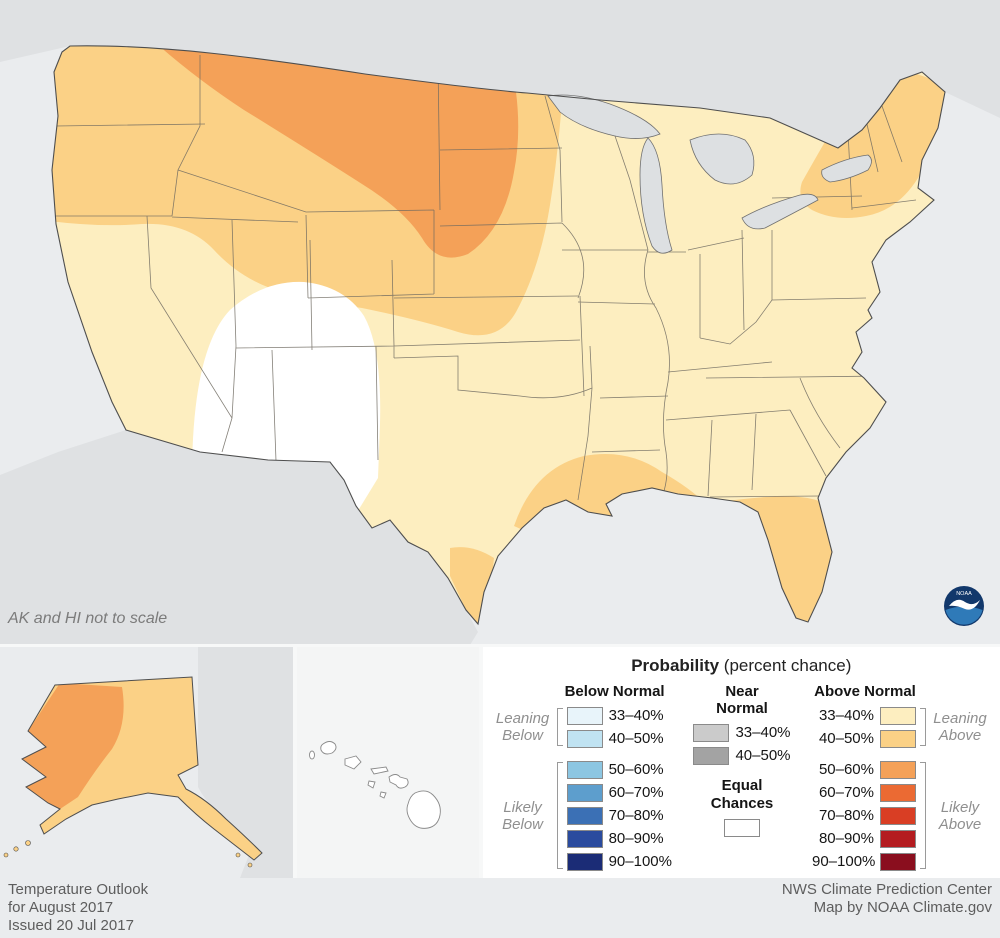 This screenshot has width=1000, height=938. Describe the element at coordinates (923, 727) in the screenshot. I see `leaning-above-bracket` at that location.